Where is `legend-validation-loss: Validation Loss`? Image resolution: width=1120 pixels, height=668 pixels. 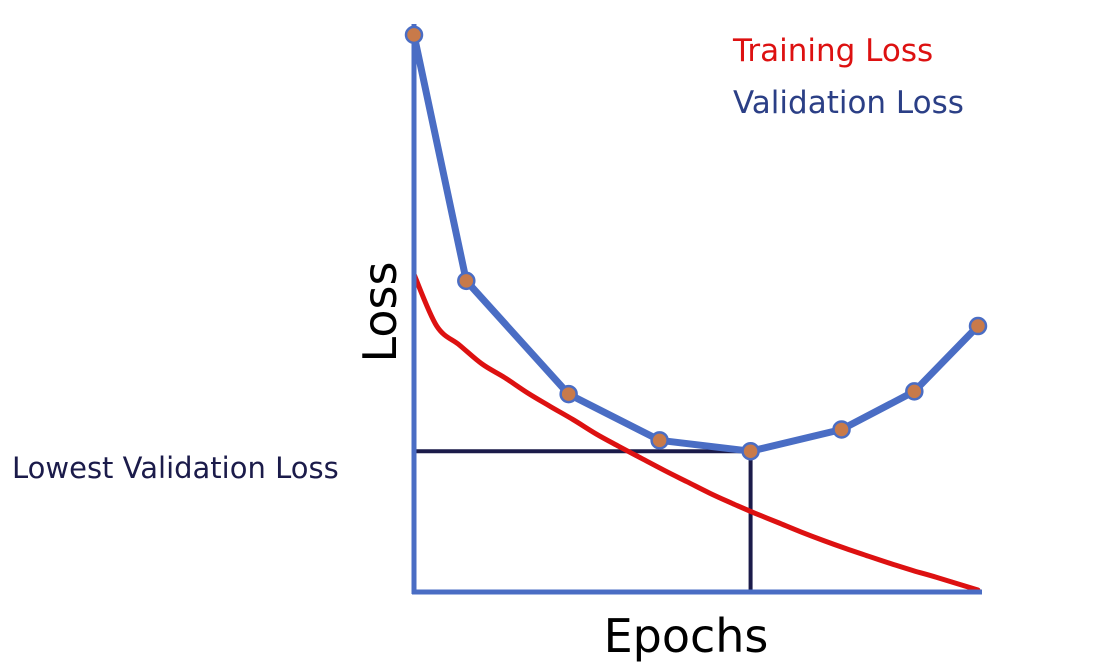
legend-validation-loss: Validation Loss is located at coordinates (848, 103).